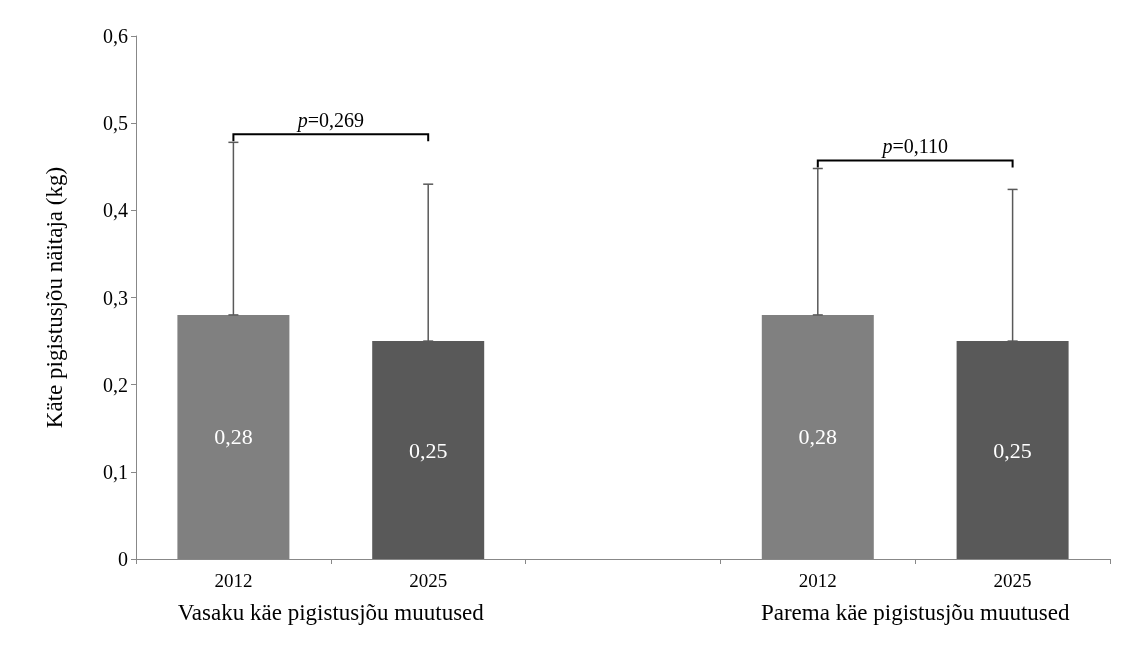 Image resolution: width=1138 pixels, height=647 pixels. I want to click on y-tick-label: 0,5, so click(115, 123).